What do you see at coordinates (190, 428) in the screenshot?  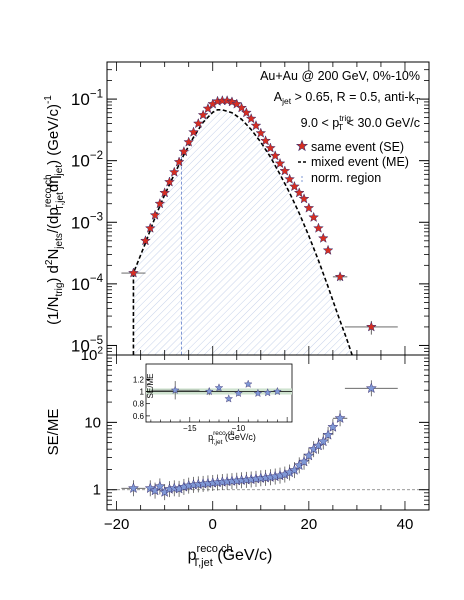 I see `inset-x-tick-label: −15` at bounding box center [190, 428].